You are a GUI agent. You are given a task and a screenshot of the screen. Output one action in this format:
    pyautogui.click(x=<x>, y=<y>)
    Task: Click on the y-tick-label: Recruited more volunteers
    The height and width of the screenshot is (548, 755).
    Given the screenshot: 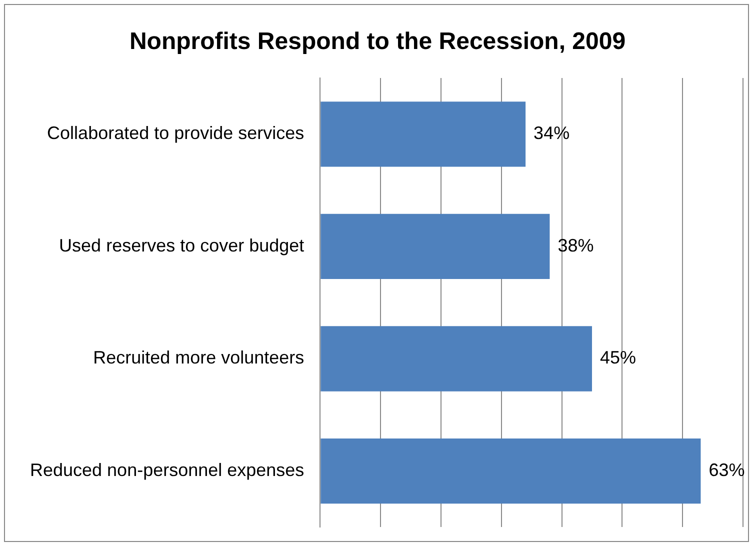 What is the action you would take?
    pyautogui.click(x=198, y=358)
    